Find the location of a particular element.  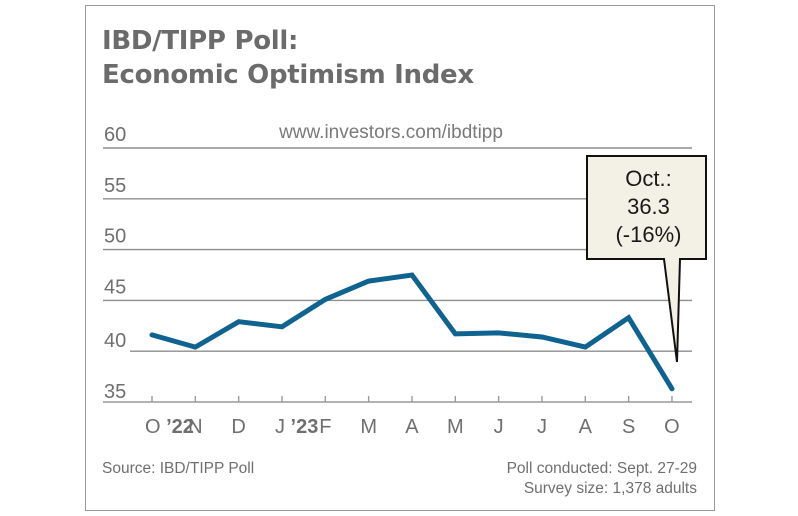

x-axis: O ’22N D J ’23 F M A M J J A S O is located at coordinates (412, 417).